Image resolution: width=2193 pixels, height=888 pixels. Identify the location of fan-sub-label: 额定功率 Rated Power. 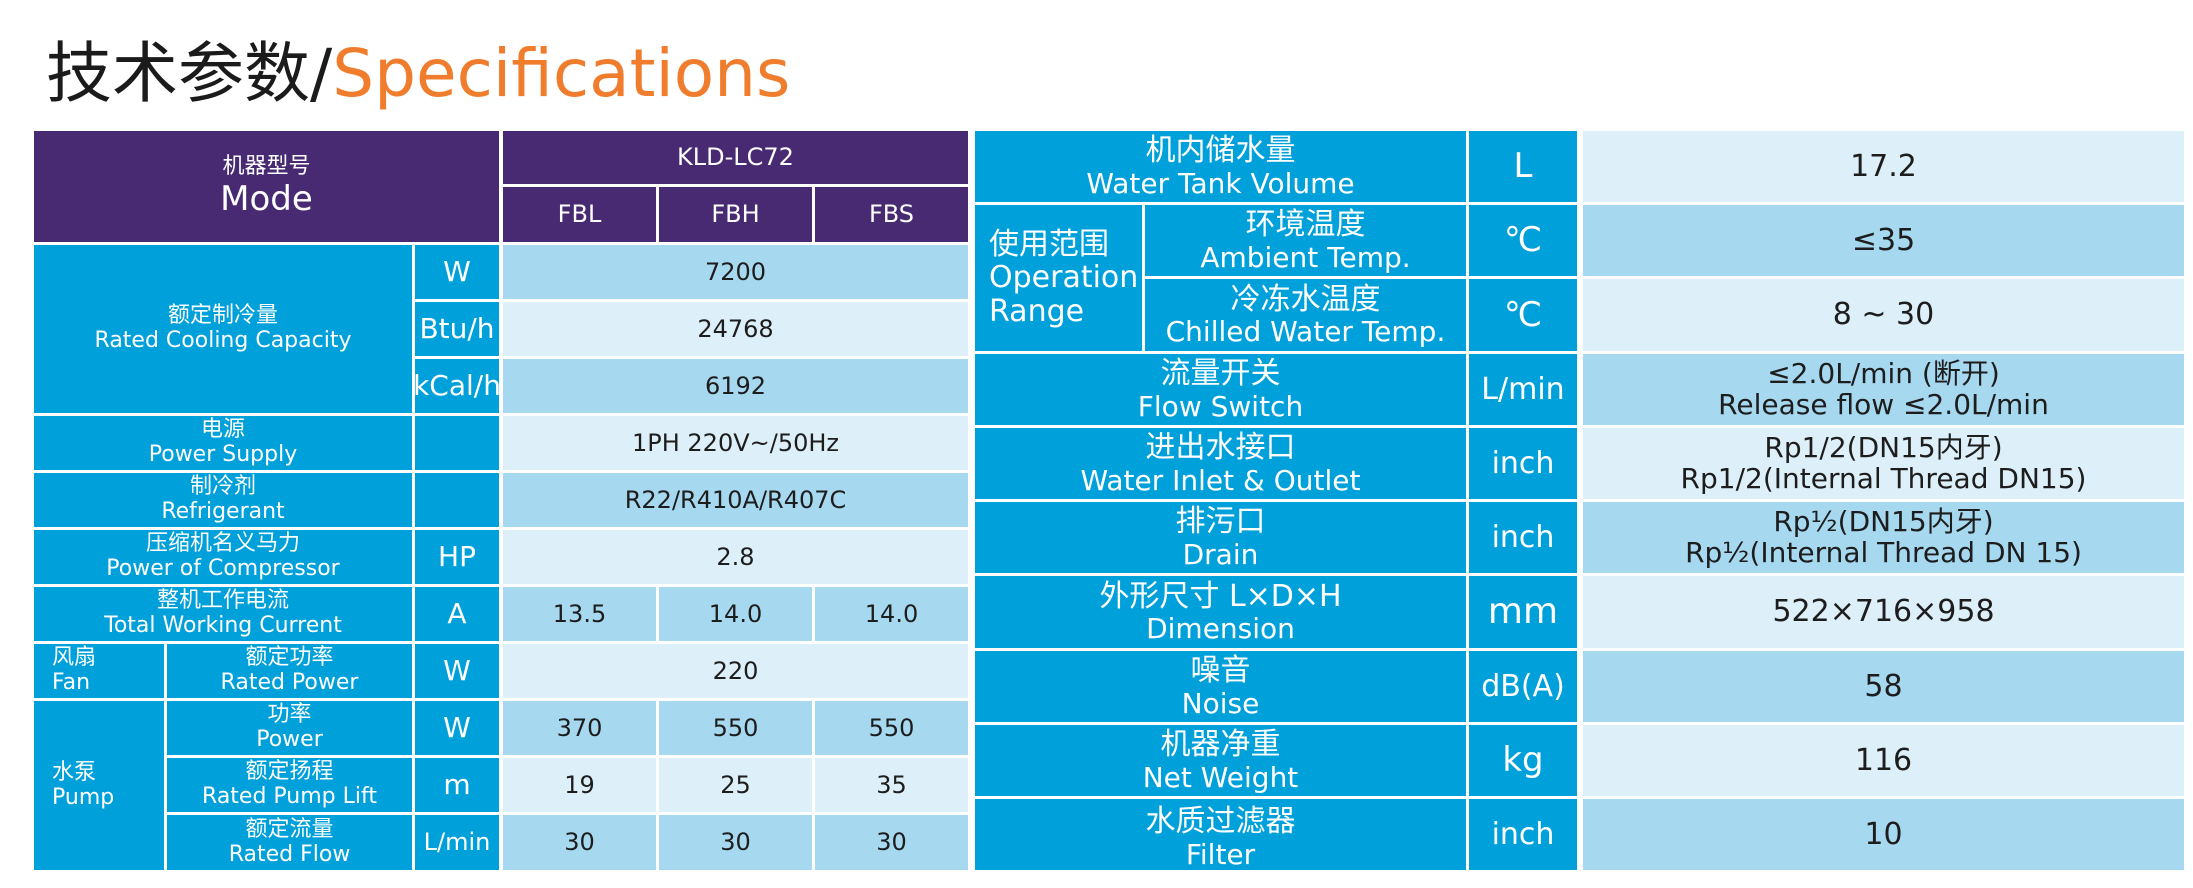
(289, 671).